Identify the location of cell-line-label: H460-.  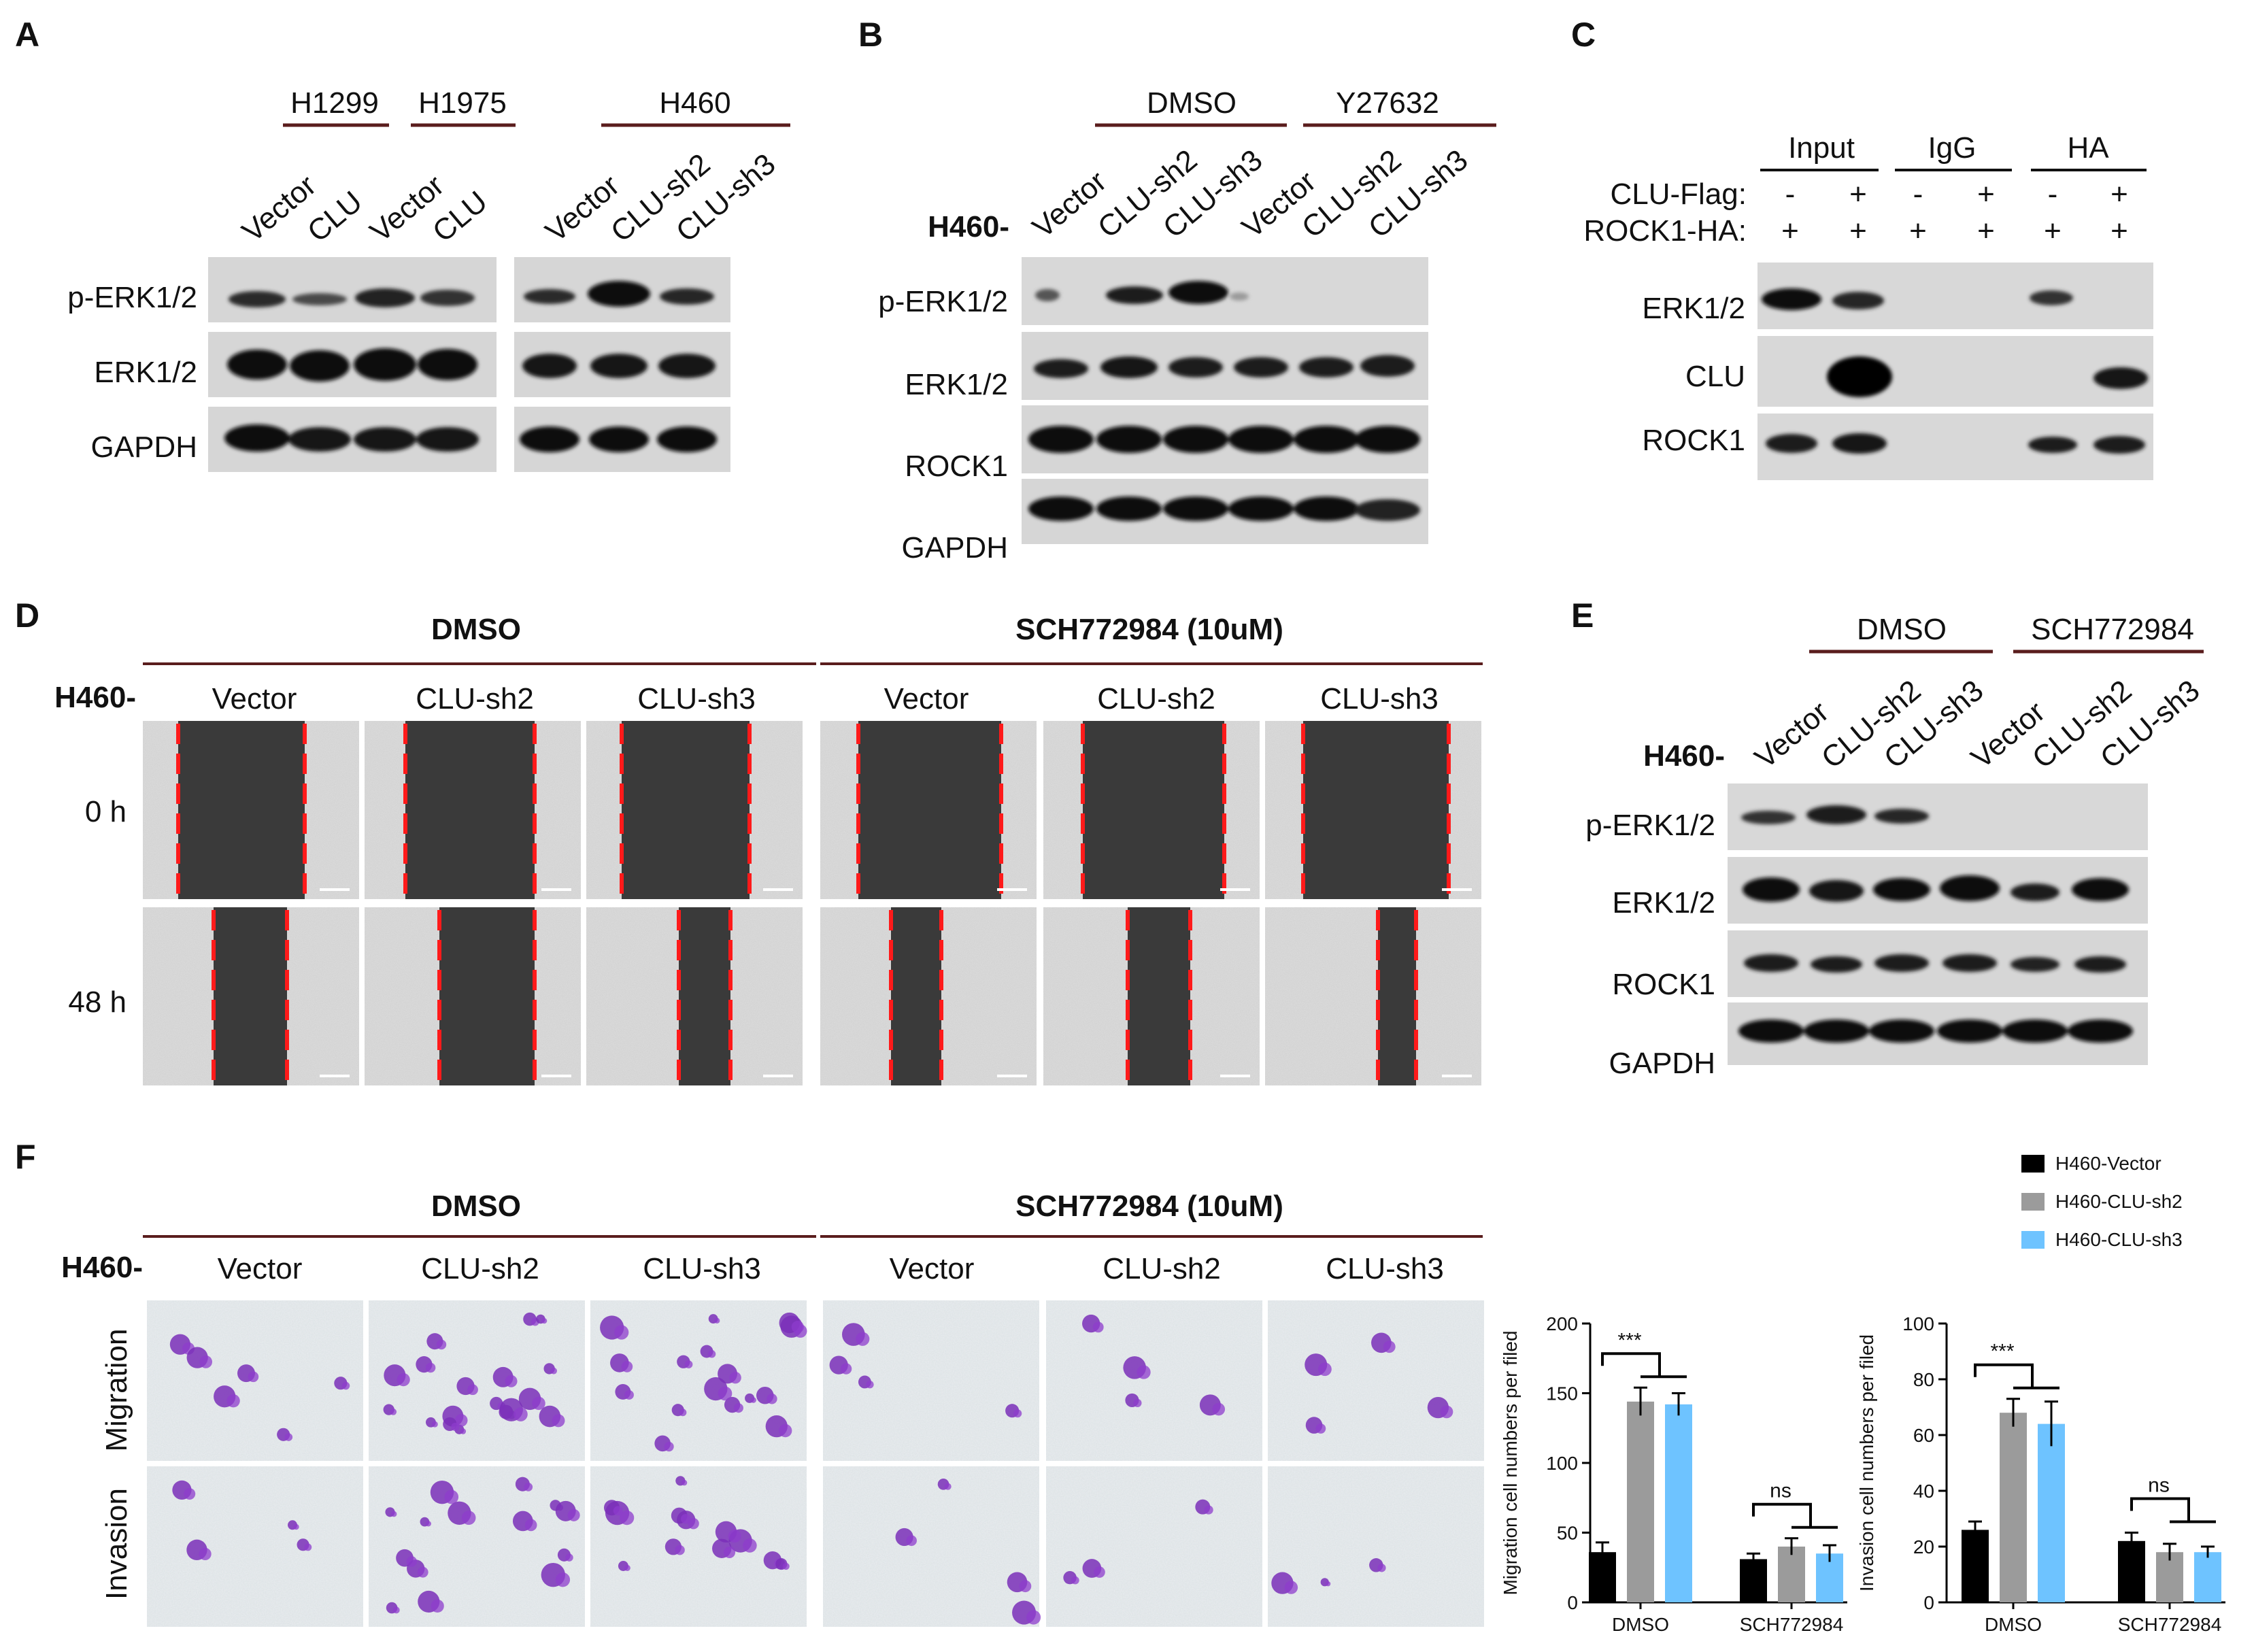
(102, 1267).